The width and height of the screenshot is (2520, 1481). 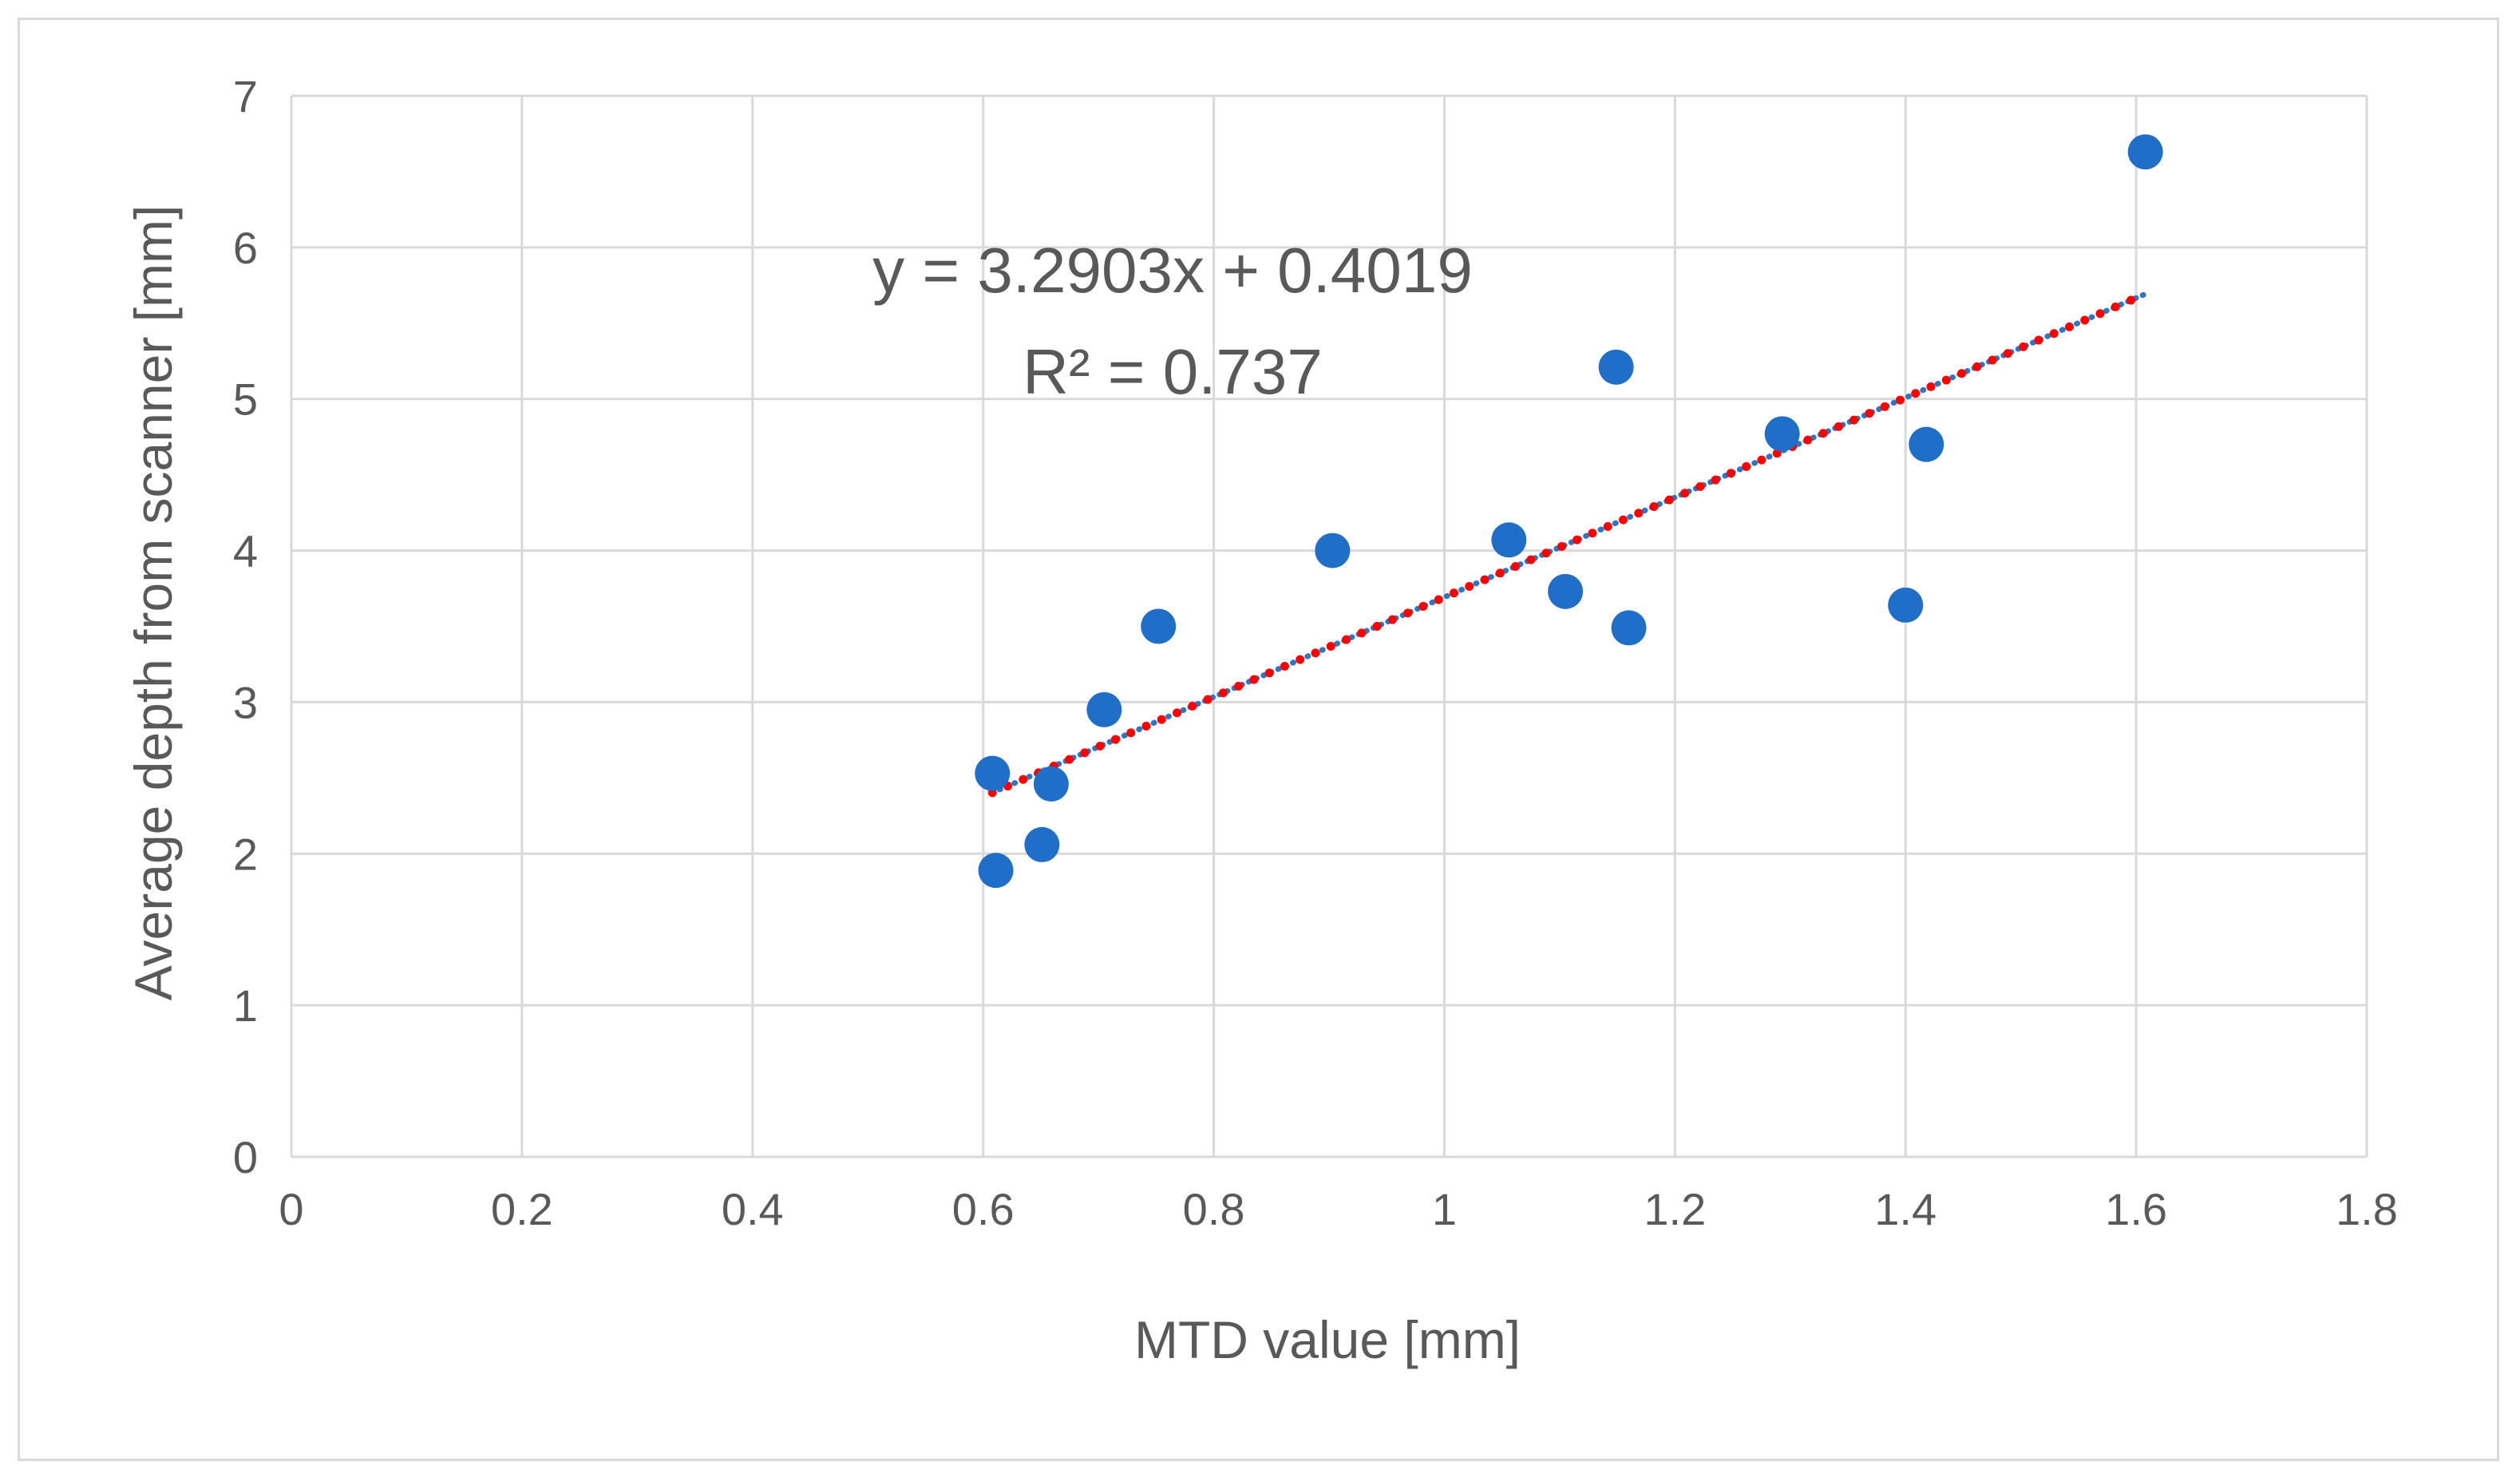 What do you see at coordinates (1905, 1209) in the screenshot?
I see `x-tick-label: 1.4` at bounding box center [1905, 1209].